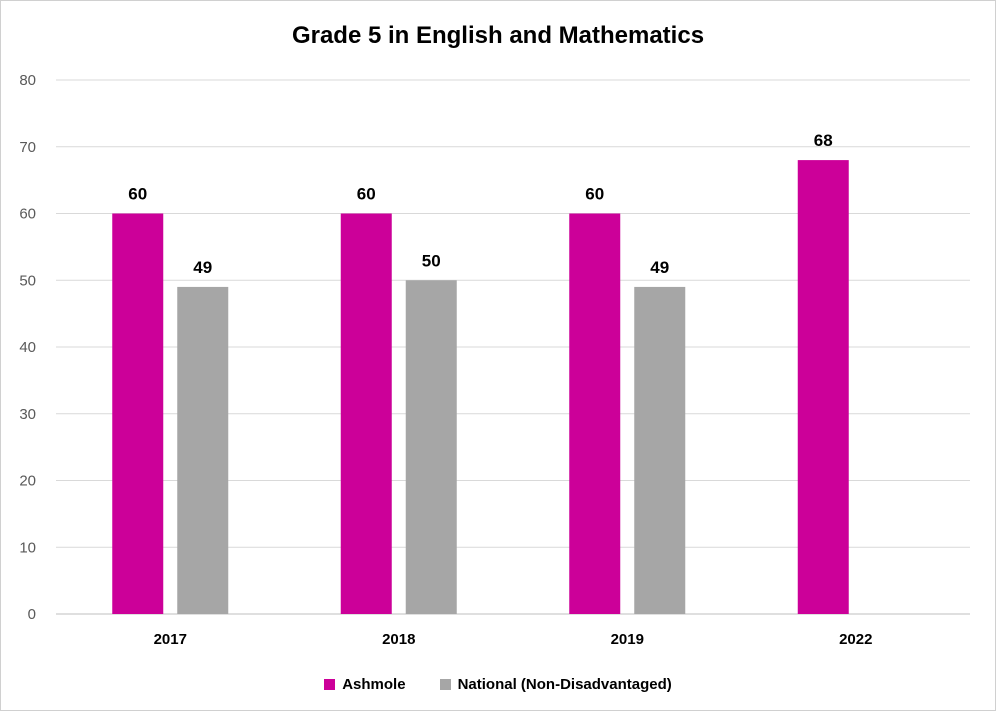 This screenshot has width=996, height=711. I want to click on legend: Ashmole National (Non-Disadvantaged), so click(498, 684).